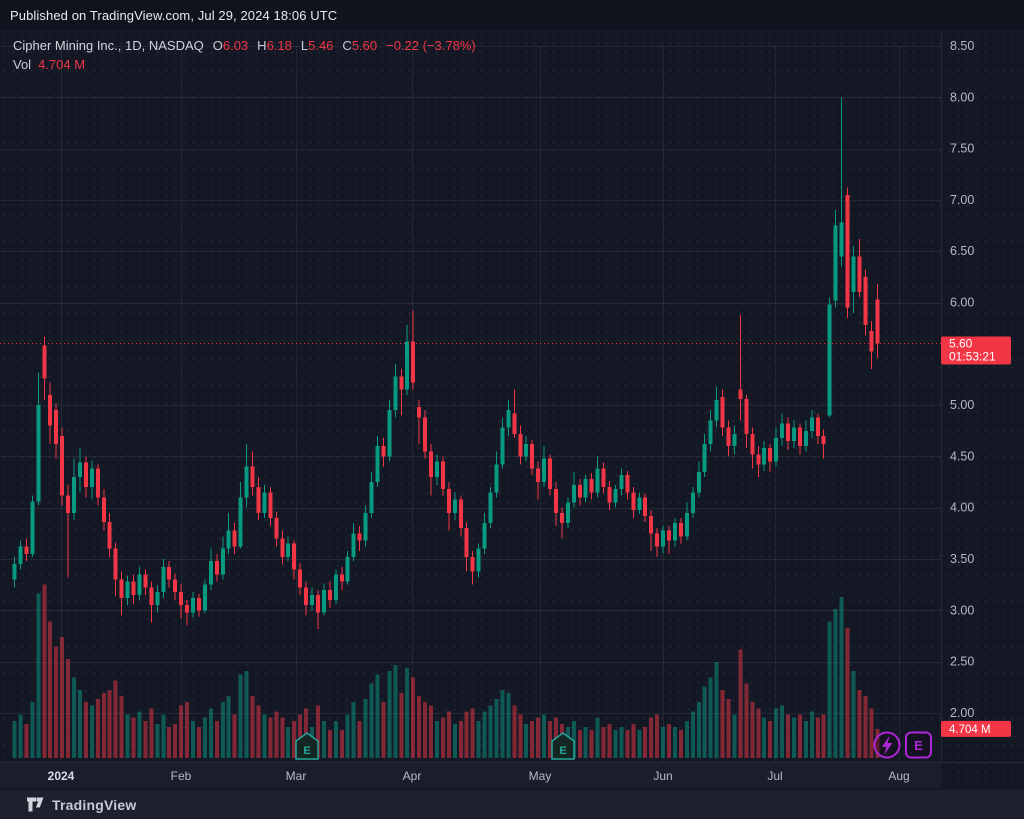  What do you see at coordinates (962, 456) in the screenshot?
I see `svg-text: 4.50` at bounding box center [962, 456].